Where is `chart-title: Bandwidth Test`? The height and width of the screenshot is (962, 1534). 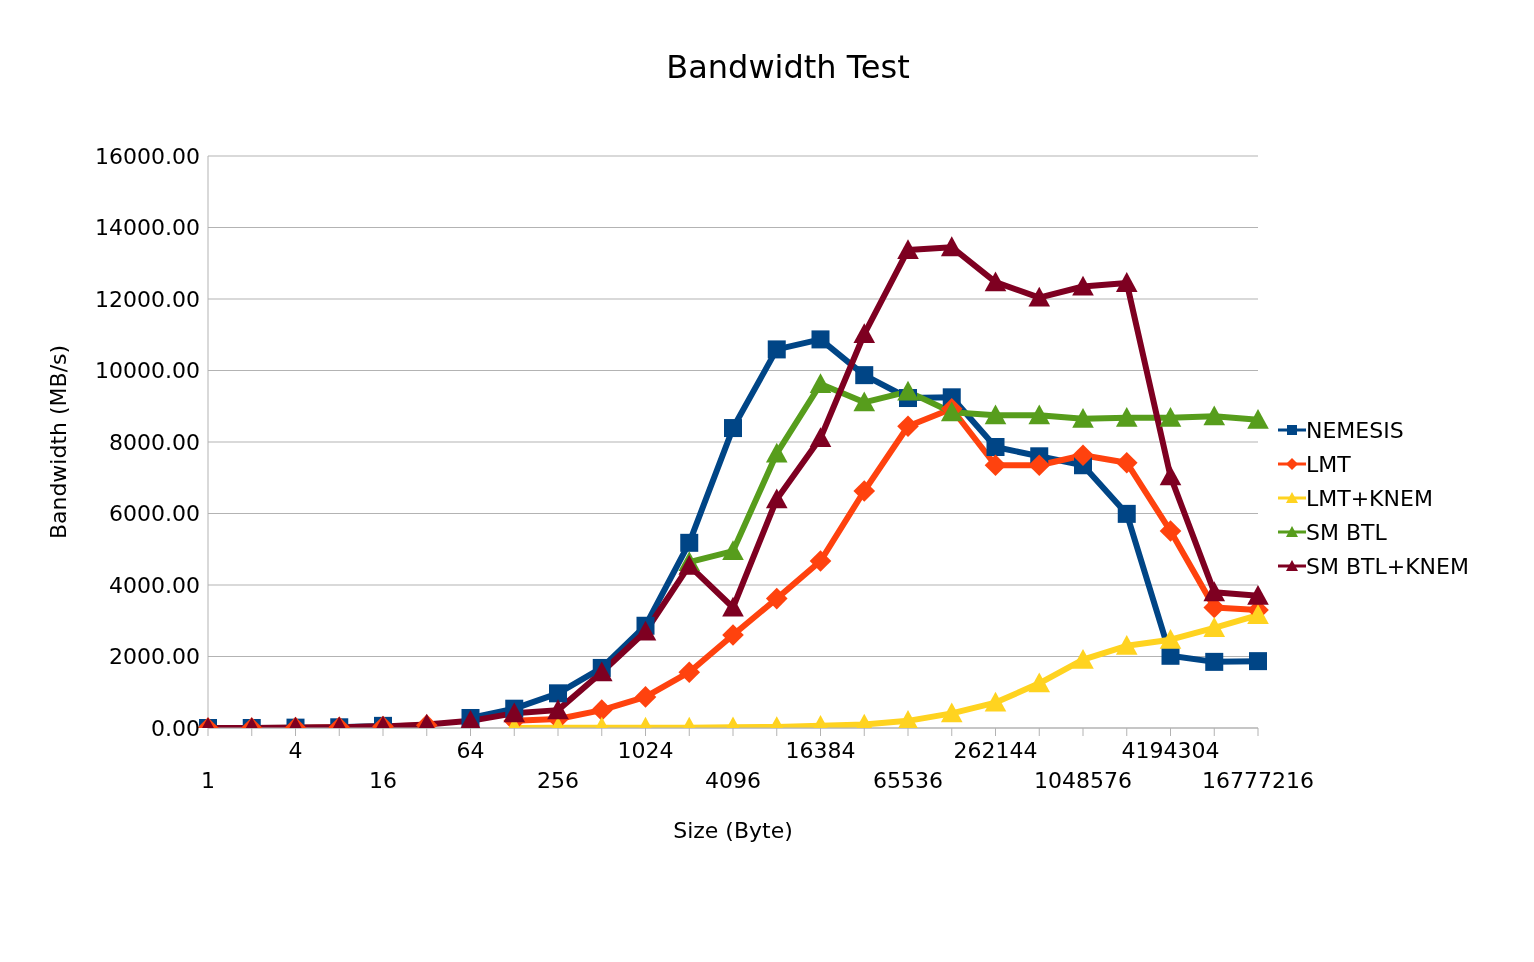 chart-title: Bandwidth Test is located at coordinates (788, 67).